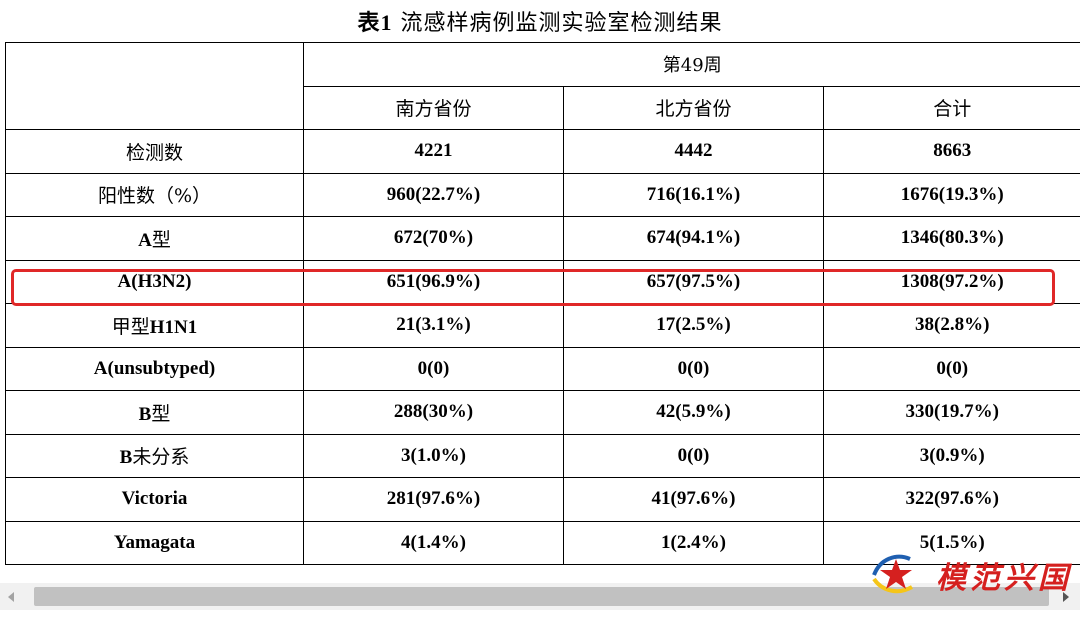 The image size is (1080, 617). I want to click on table-row: 阳性数（%） 960(22.7%) 716(16.1%) 1676(19.3%), so click(542, 194).